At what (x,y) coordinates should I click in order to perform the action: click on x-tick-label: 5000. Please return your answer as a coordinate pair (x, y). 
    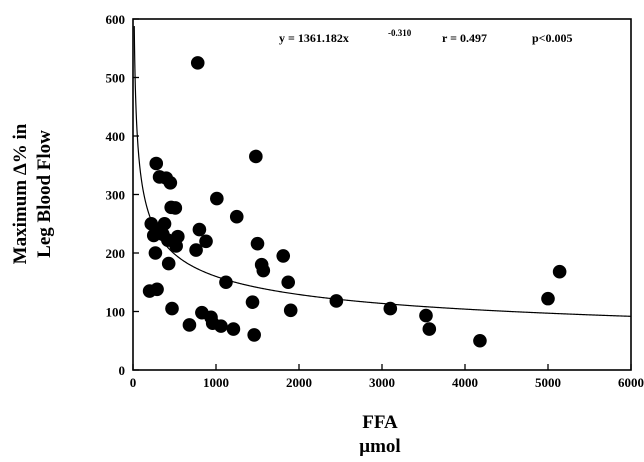
    Looking at the image, I should click on (548, 382).